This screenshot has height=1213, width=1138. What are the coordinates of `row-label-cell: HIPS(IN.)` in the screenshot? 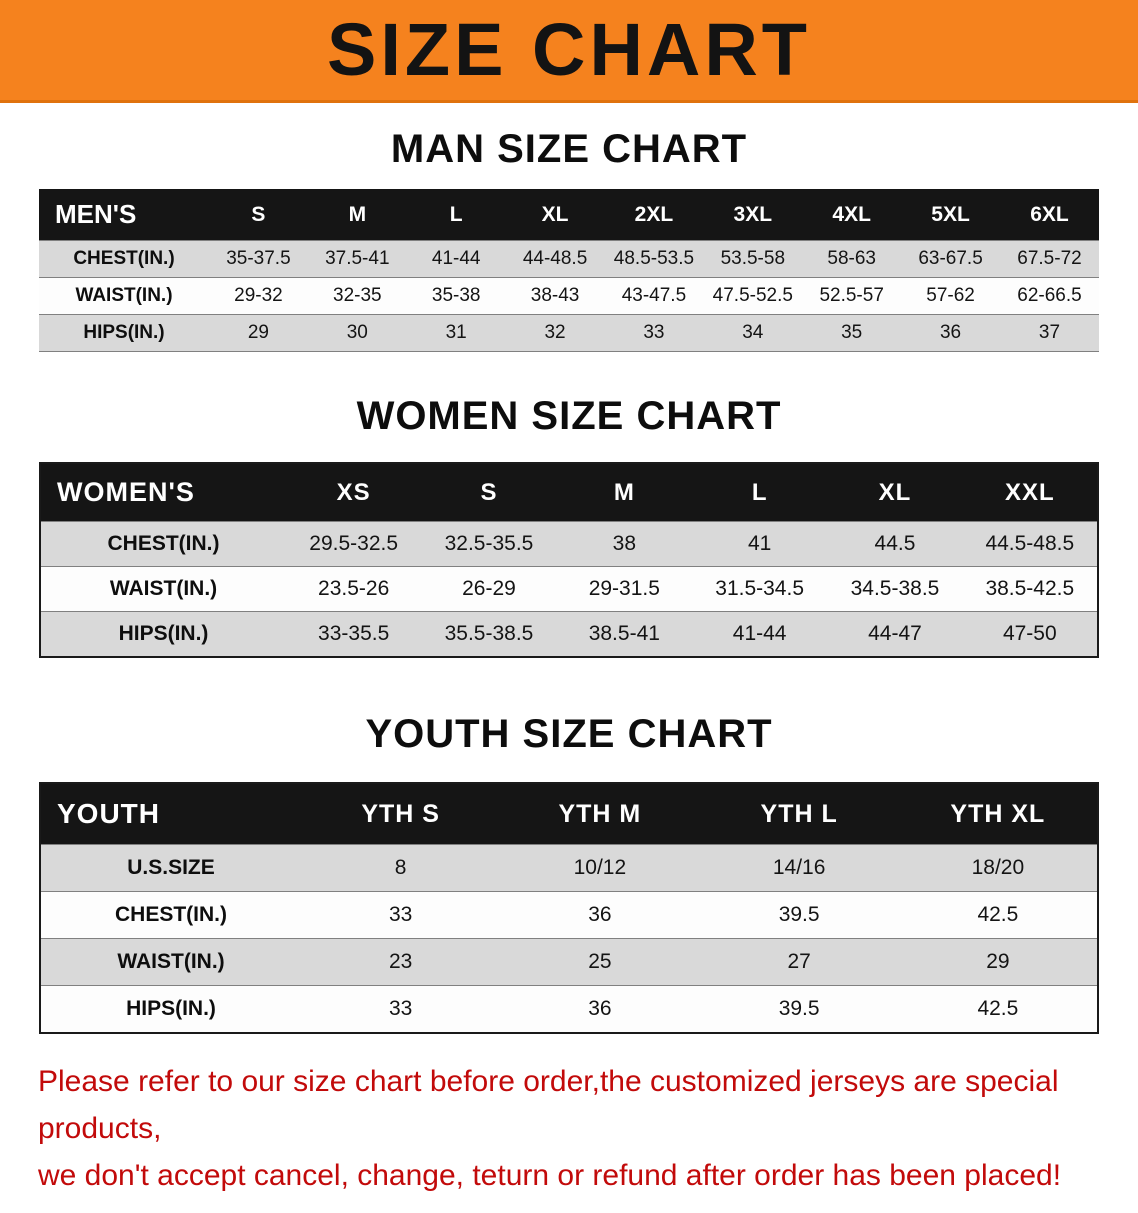 It's located at (171, 1008).